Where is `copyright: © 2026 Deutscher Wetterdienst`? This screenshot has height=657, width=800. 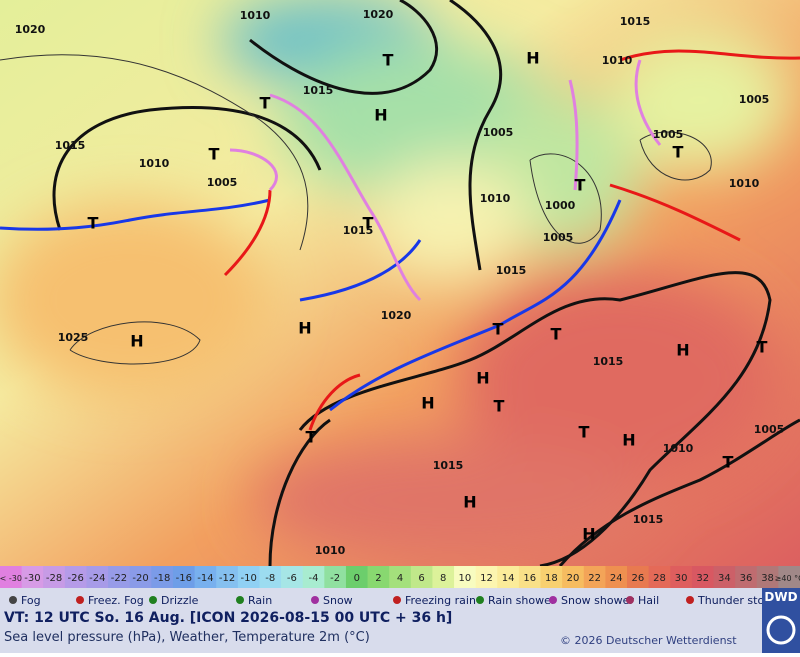
copyright: © 2026 Deutscher Wetterdienst is located at coordinates (648, 640).